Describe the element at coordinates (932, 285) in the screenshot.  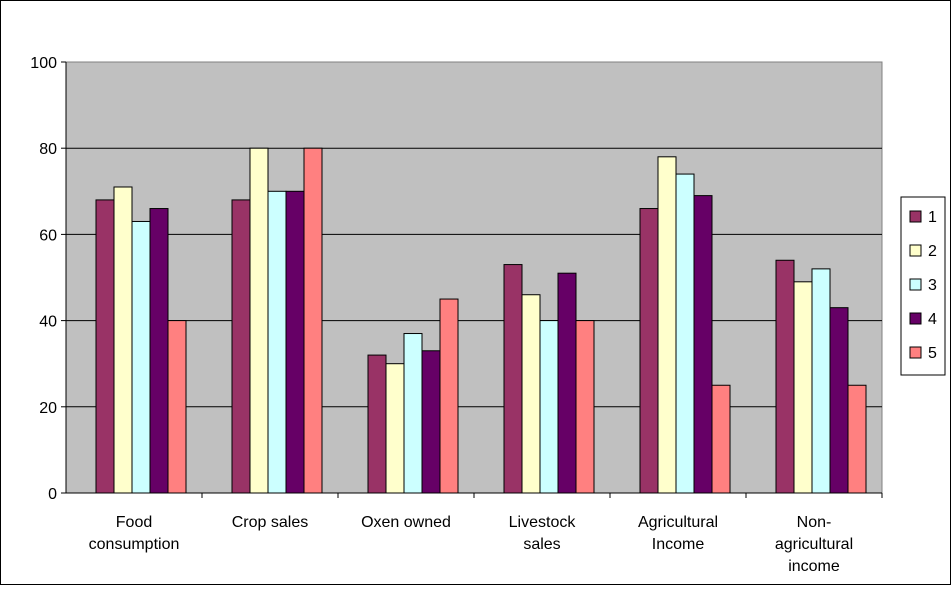
I see `legend-label-3: 3` at that location.